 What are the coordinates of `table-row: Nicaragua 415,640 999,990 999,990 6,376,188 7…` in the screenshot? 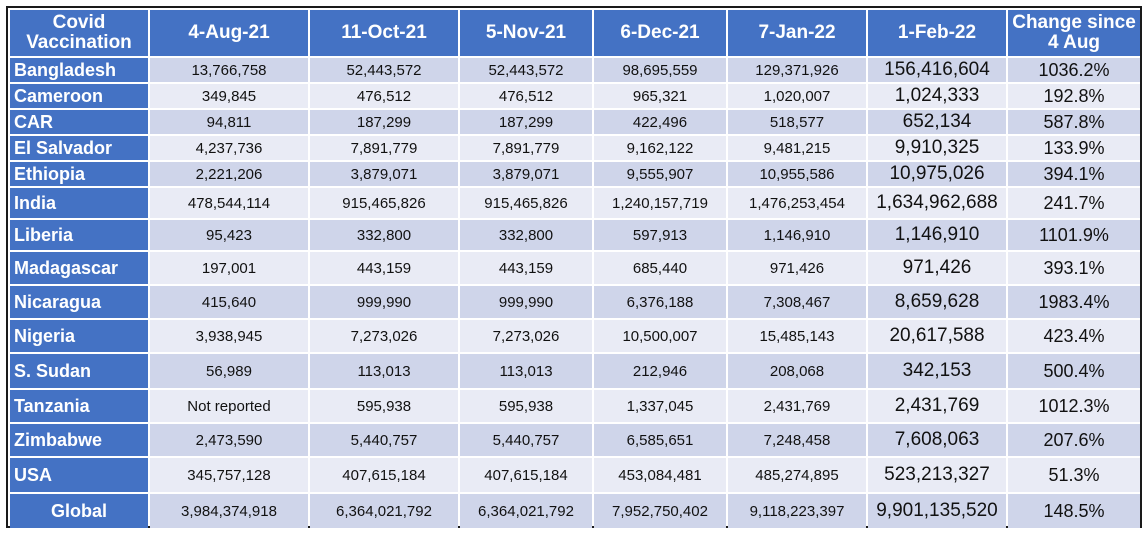 It's located at (575, 302).